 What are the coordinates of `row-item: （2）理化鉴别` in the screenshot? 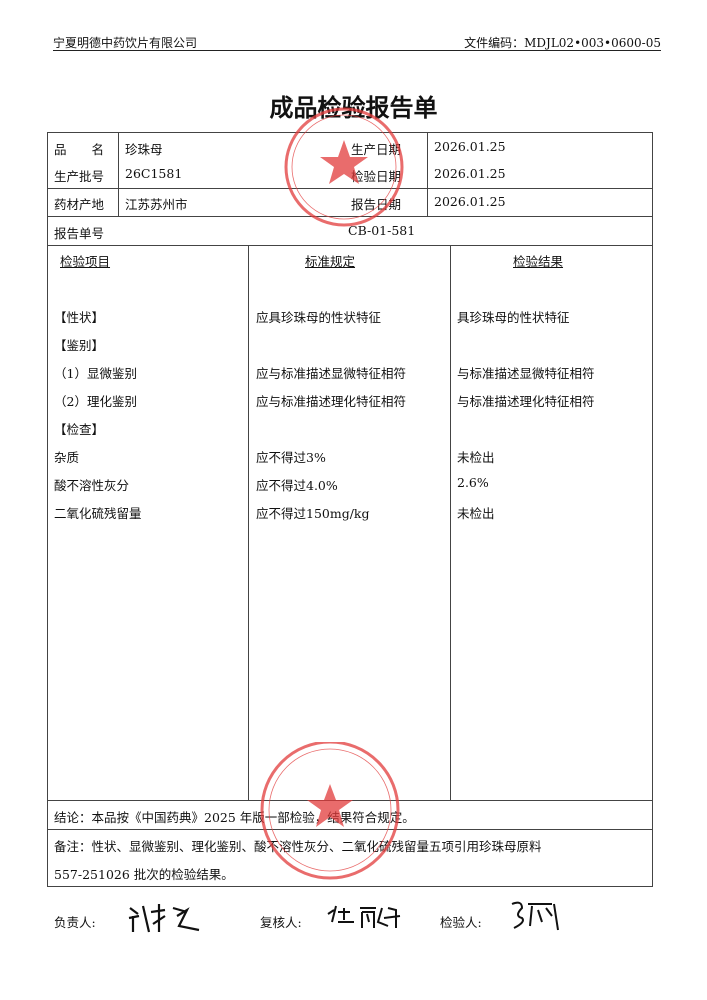 It's located at (95, 401).